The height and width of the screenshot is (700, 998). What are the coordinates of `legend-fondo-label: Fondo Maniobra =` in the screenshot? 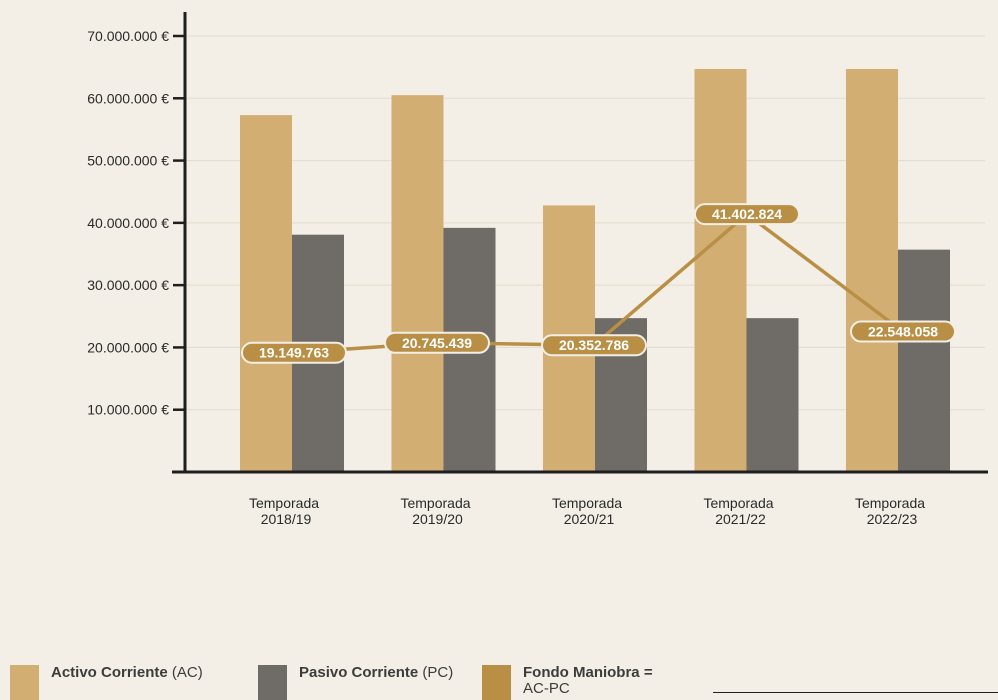 It's located at (588, 672).